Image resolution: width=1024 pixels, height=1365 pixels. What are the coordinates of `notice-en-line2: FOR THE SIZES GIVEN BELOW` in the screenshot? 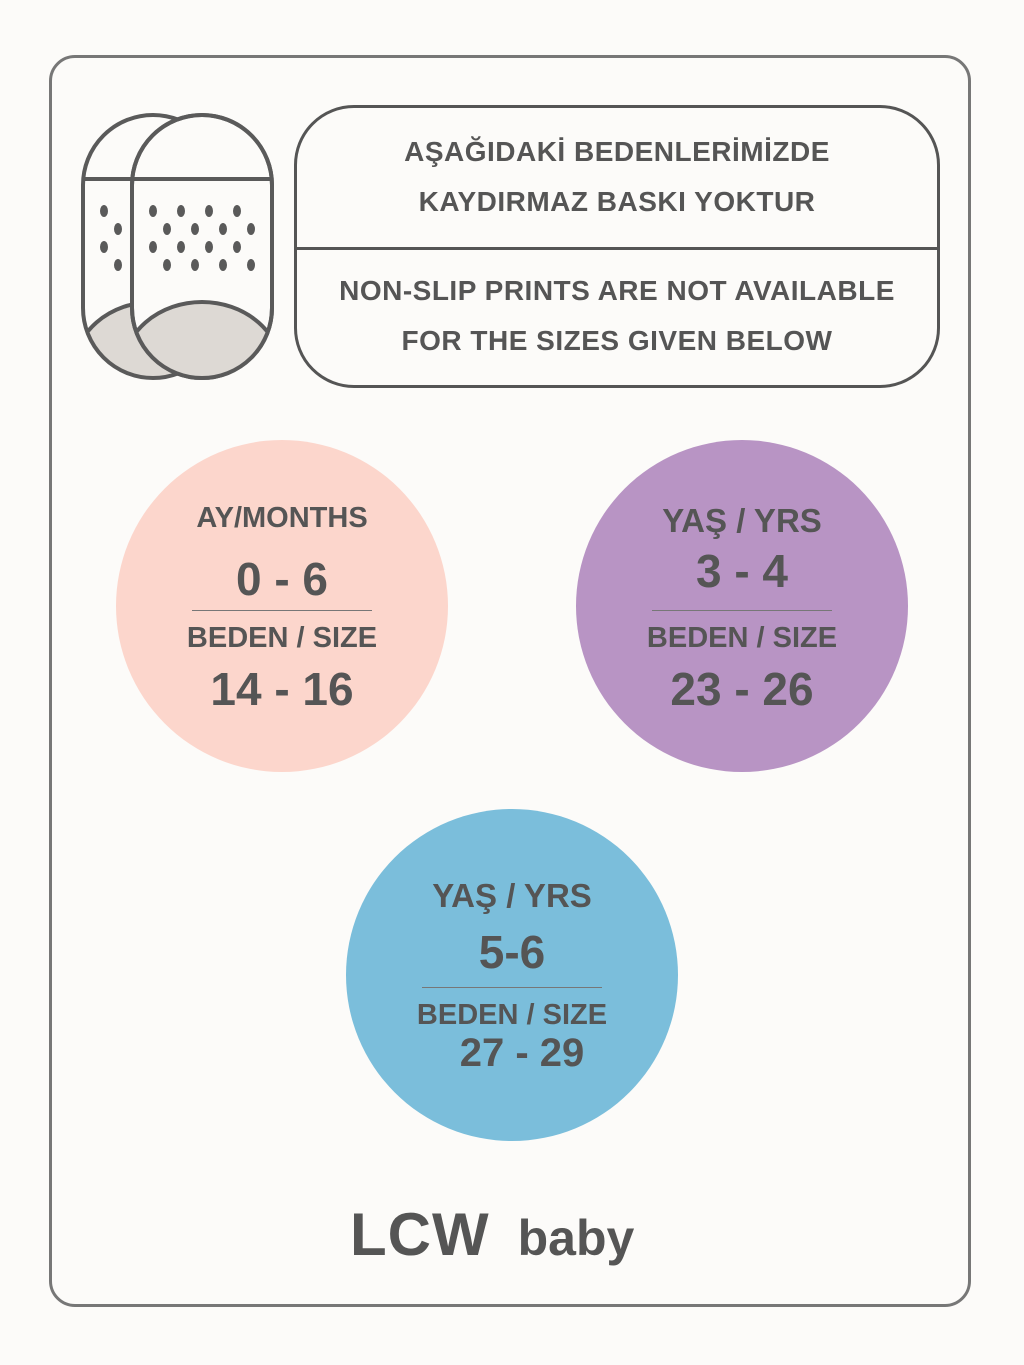 It's located at (617, 340).